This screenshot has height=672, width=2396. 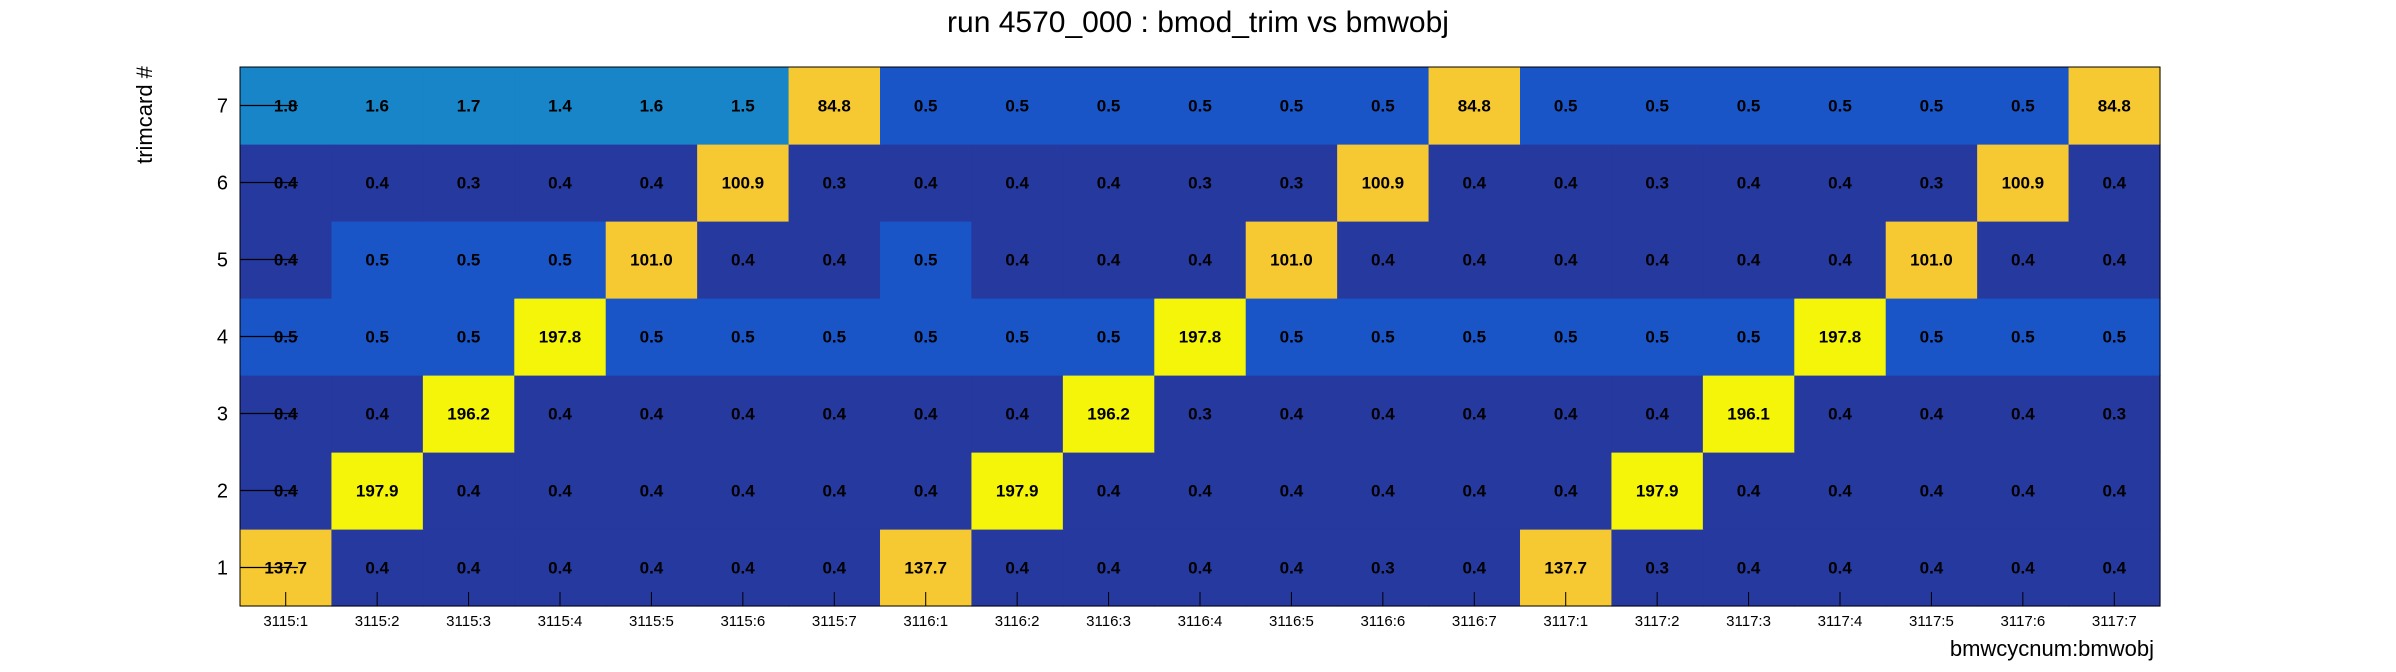 What do you see at coordinates (1474, 621) in the screenshot?
I see `x-tick-label: 3116:7` at bounding box center [1474, 621].